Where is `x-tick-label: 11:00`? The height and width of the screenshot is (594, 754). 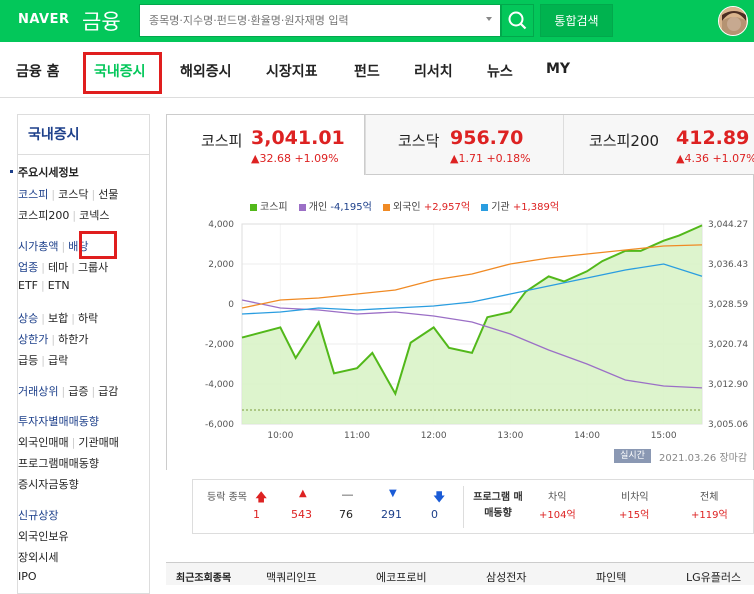 x-tick-label: 11:00 is located at coordinates (357, 436).